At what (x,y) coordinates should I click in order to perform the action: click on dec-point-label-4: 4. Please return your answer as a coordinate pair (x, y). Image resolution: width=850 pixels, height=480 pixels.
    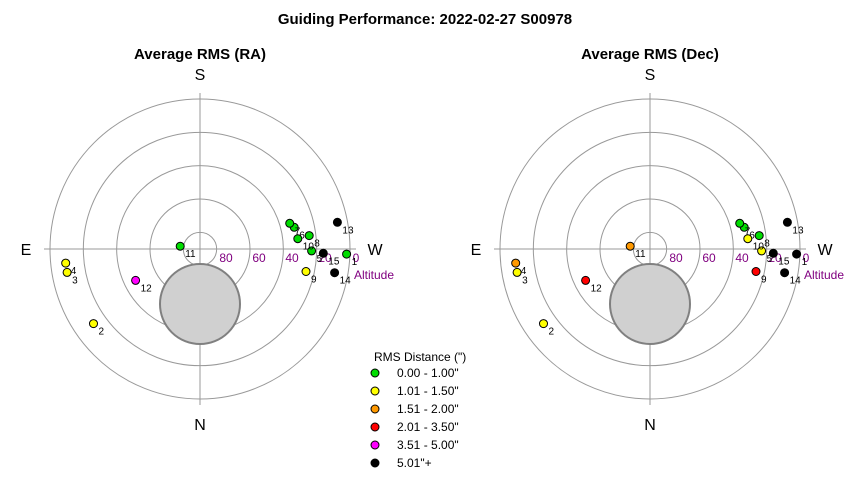
    Looking at the image, I should click on (524, 271).